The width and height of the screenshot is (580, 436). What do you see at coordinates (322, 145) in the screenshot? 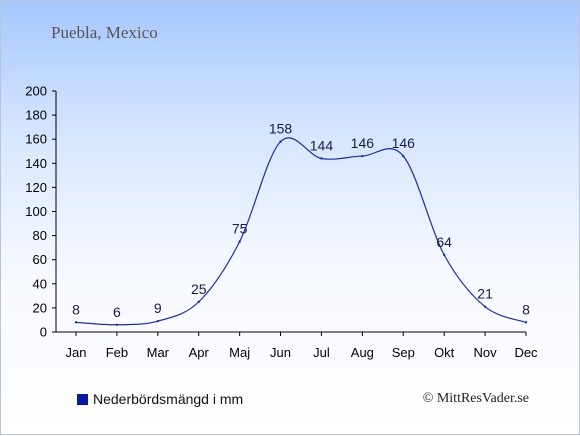
I see `data-label: 144` at bounding box center [322, 145].